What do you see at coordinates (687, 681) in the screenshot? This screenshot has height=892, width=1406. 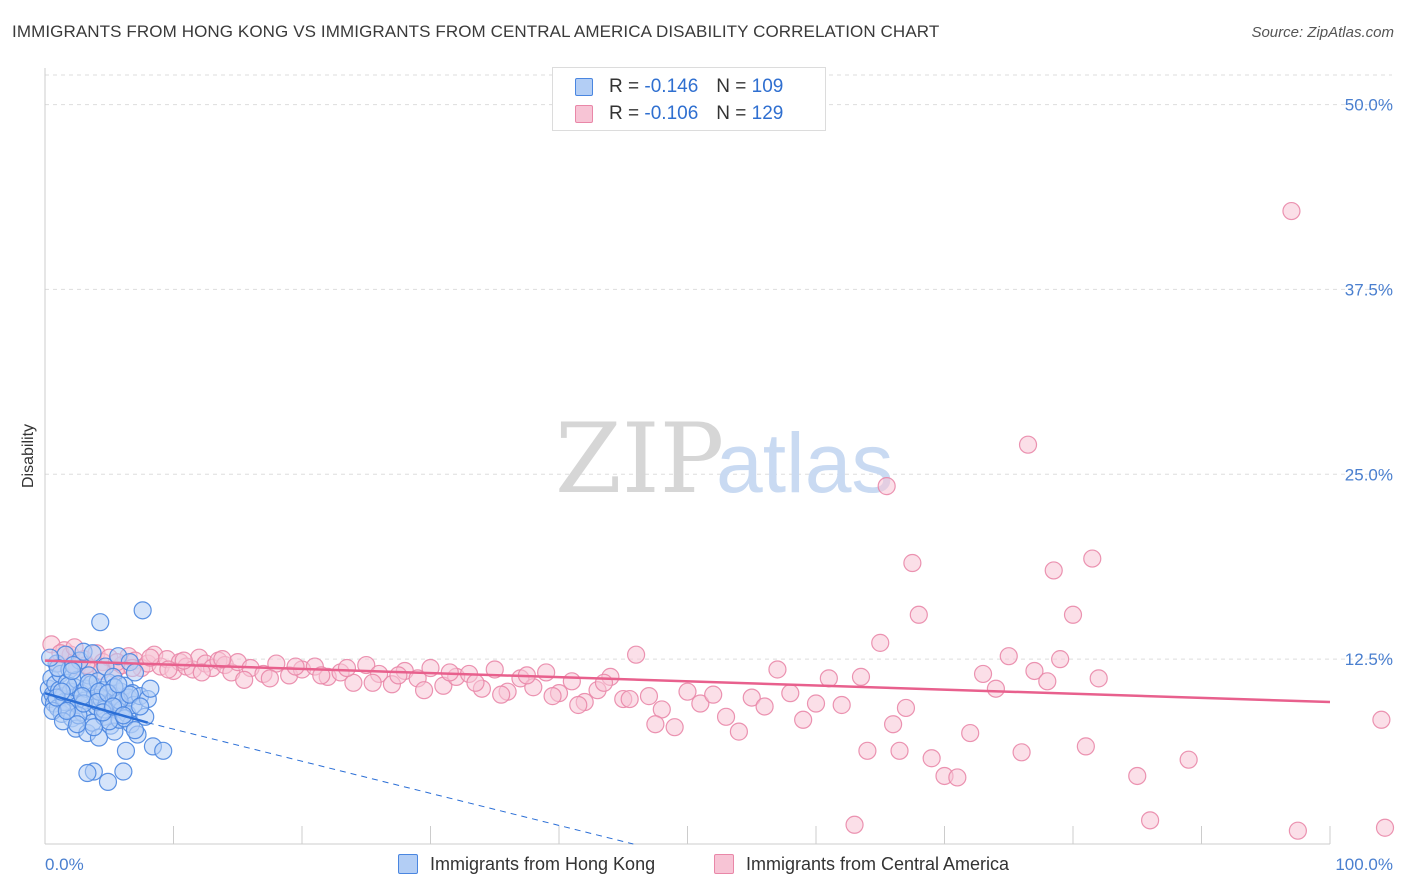 I see `central-america-trend-line` at bounding box center [687, 681].